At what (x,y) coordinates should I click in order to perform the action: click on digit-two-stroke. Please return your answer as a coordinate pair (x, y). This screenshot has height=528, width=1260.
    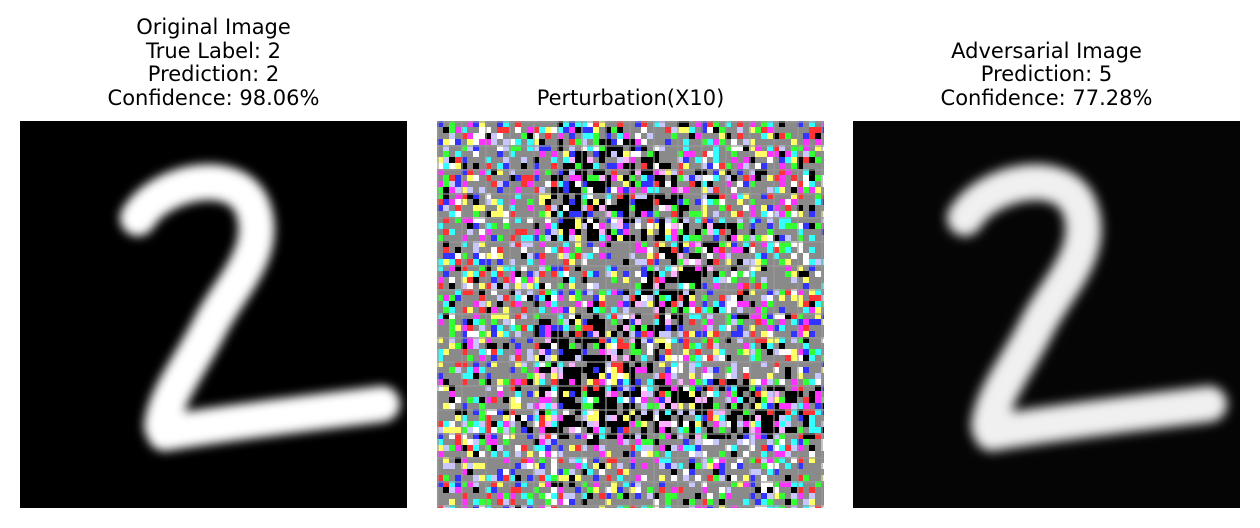
    Looking at the image, I should click on (1087, 307).